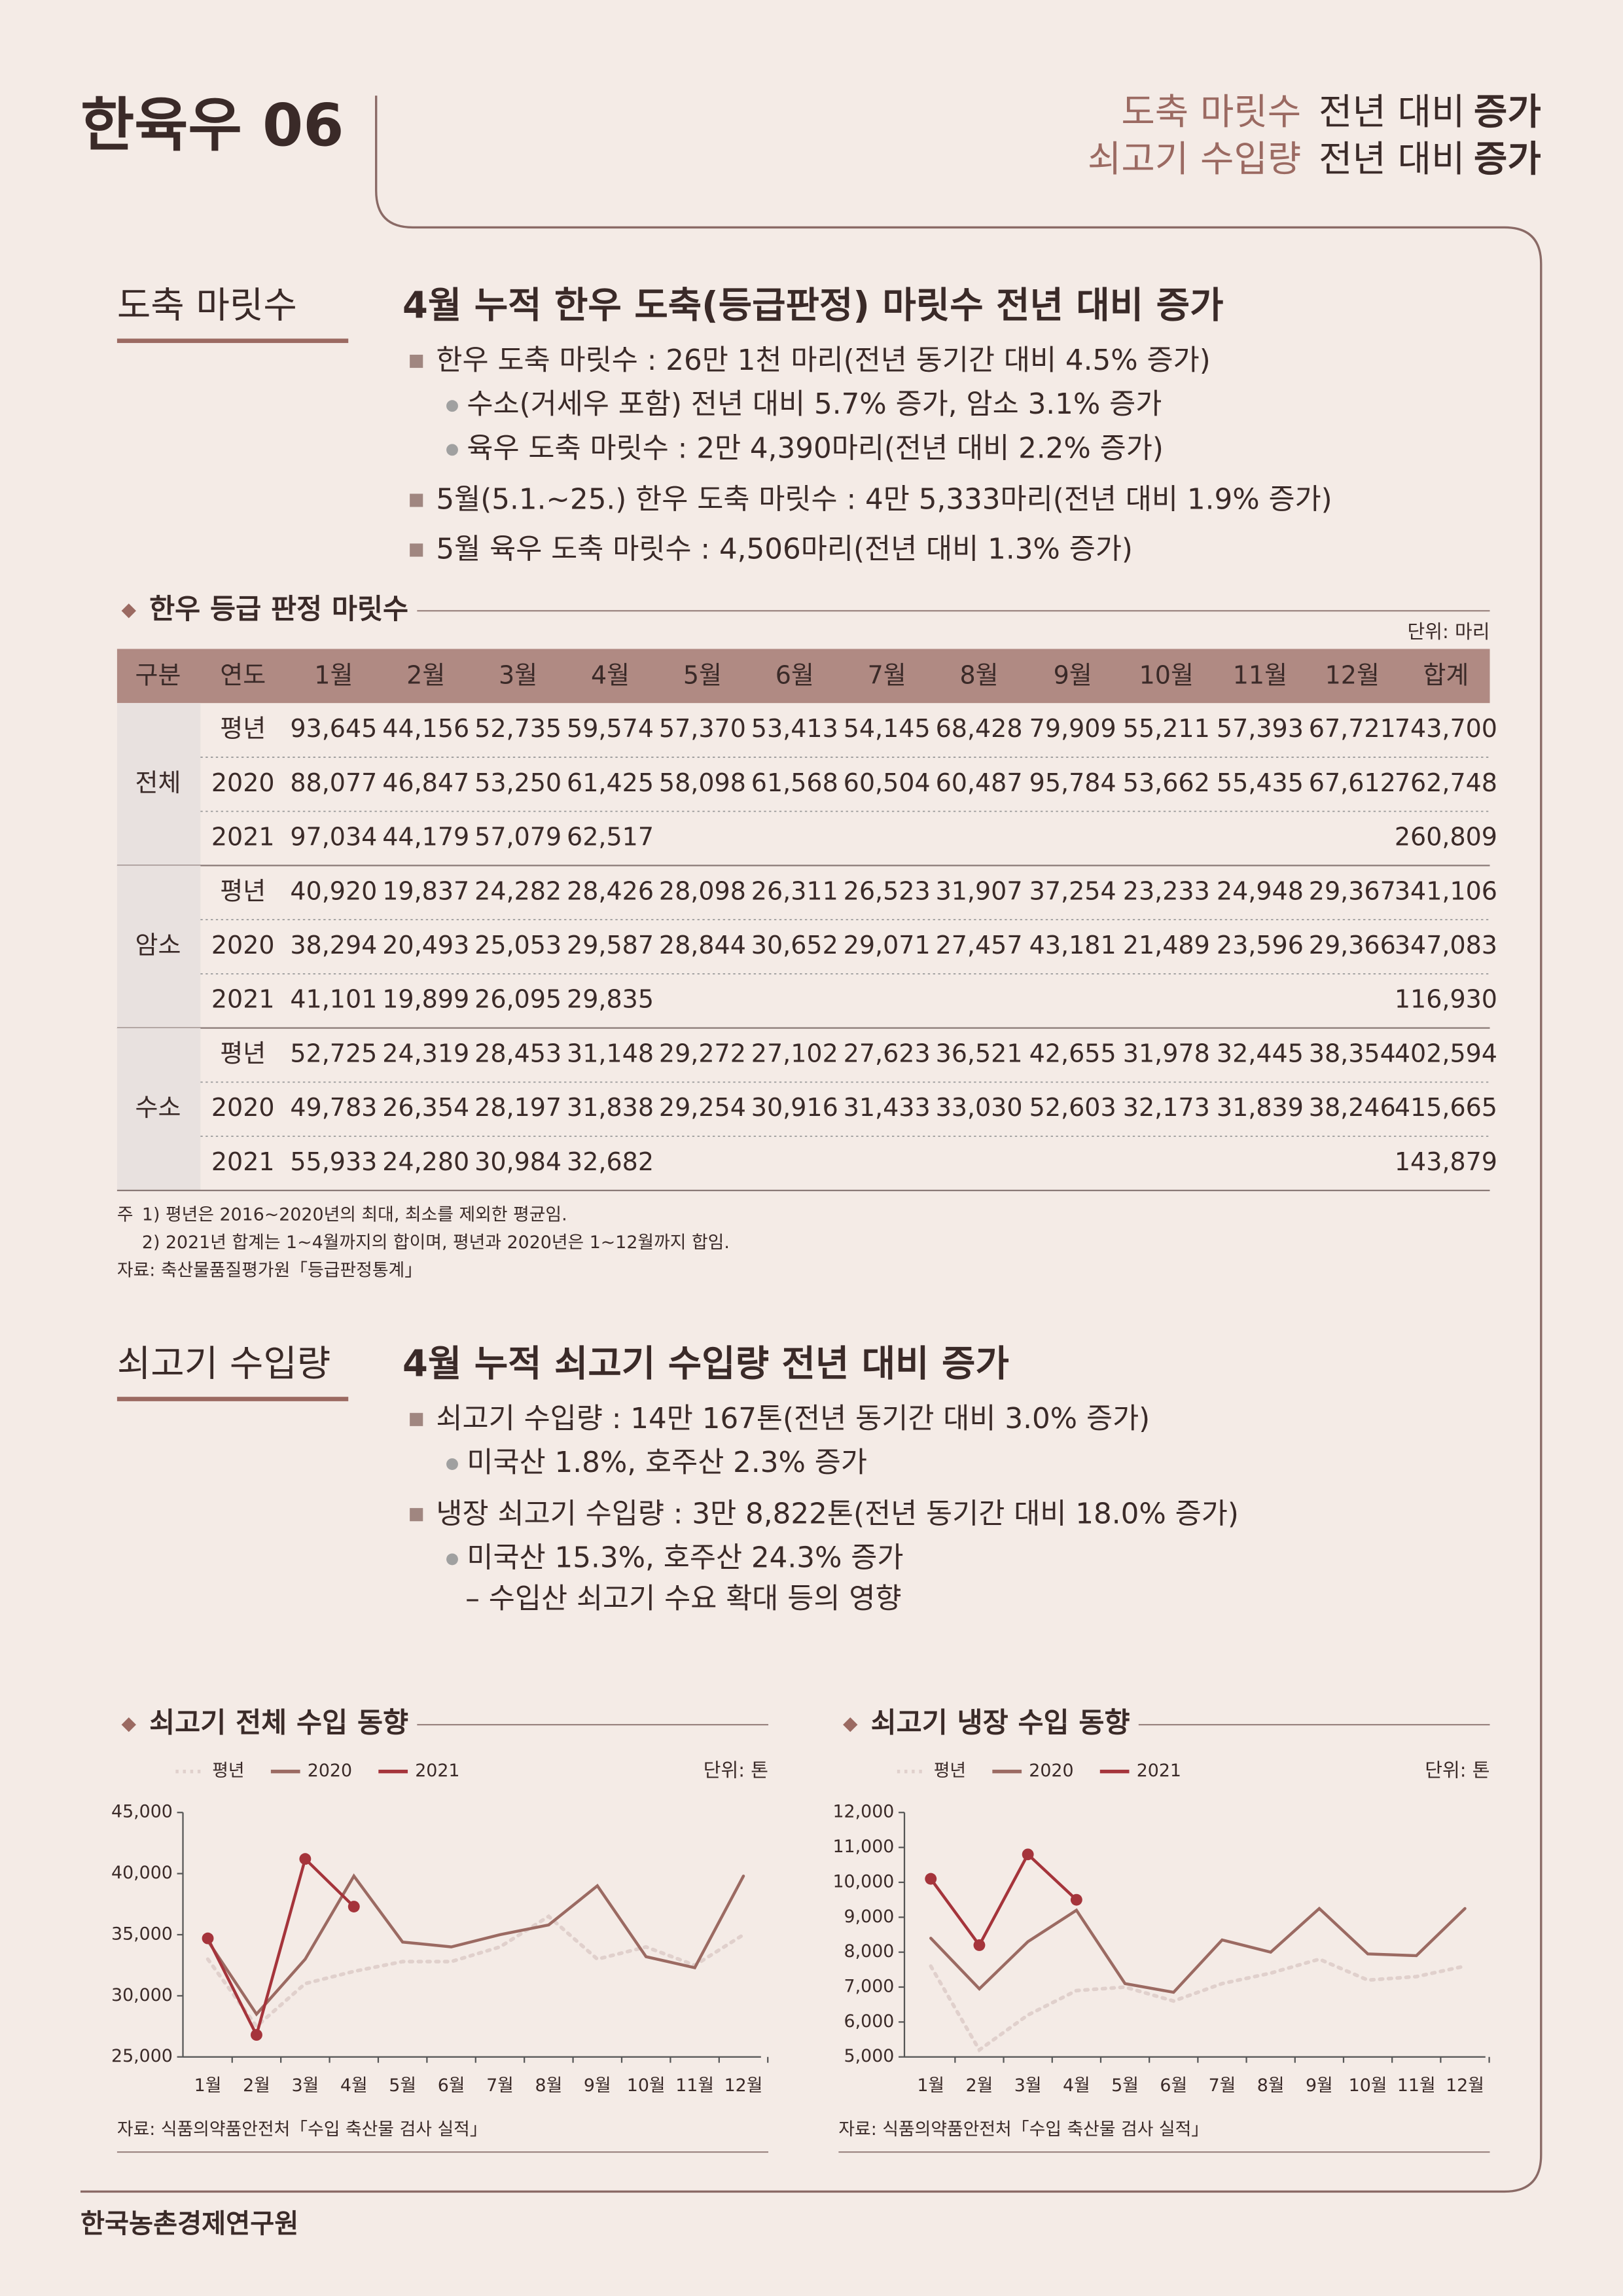 The height and width of the screenshot is (2296, 1623). What do you see at coordinates (794, 1053) in the screenshot?
I see `value-cell: 27,102` at bounding box center [794, 1053].